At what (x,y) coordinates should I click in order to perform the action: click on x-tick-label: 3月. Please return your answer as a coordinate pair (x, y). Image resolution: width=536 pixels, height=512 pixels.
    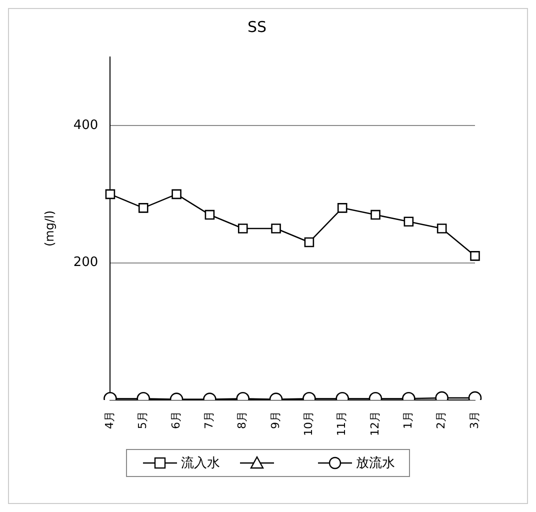
    Looking at the image, I should click on (474, 420).